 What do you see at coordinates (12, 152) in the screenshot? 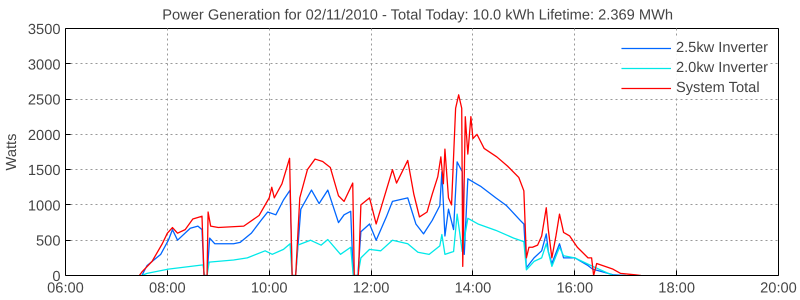
I see `y-axis-title: Watts` at bounding box center [12, 152].